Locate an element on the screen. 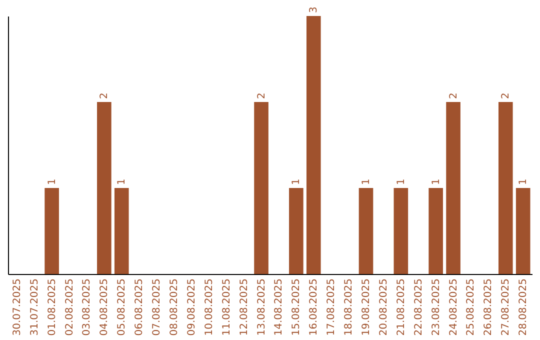 The image size is (540, 340). x-tick-label: 15.08.2025 is located at coordinates (296, 307).